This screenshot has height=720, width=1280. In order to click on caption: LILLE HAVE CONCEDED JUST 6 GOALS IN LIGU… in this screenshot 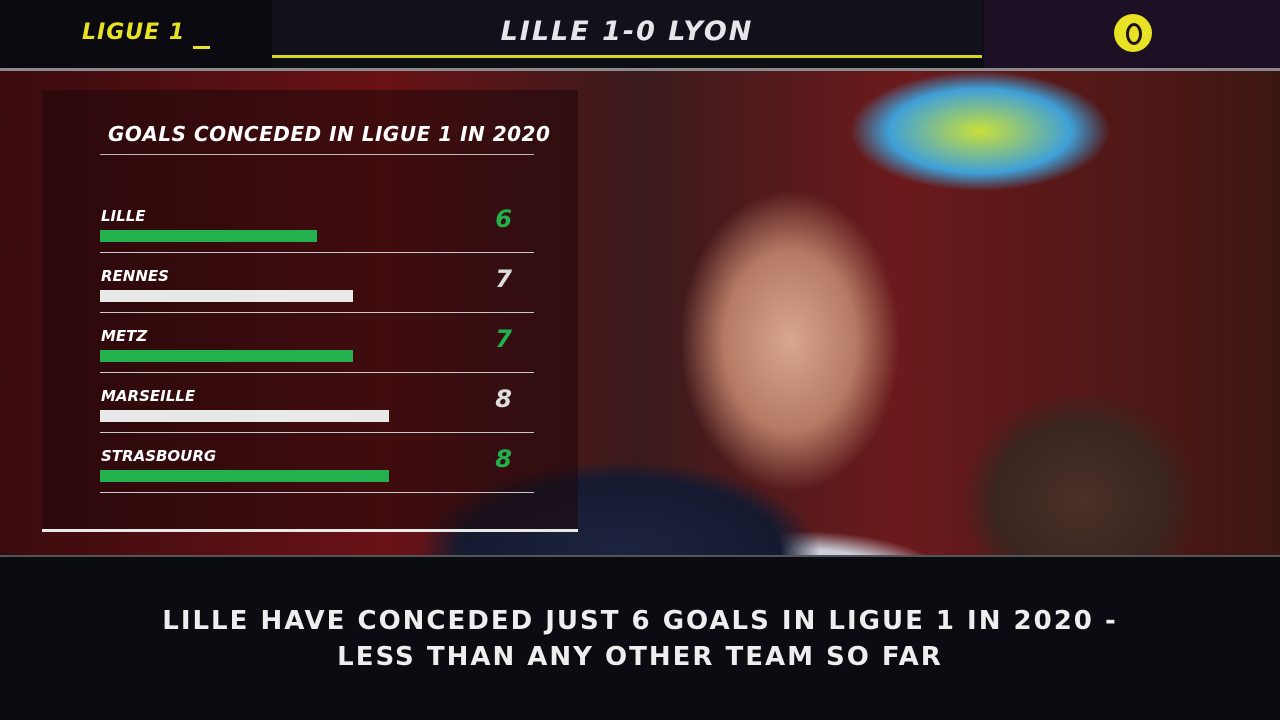, I will do `click(640, 639)`.